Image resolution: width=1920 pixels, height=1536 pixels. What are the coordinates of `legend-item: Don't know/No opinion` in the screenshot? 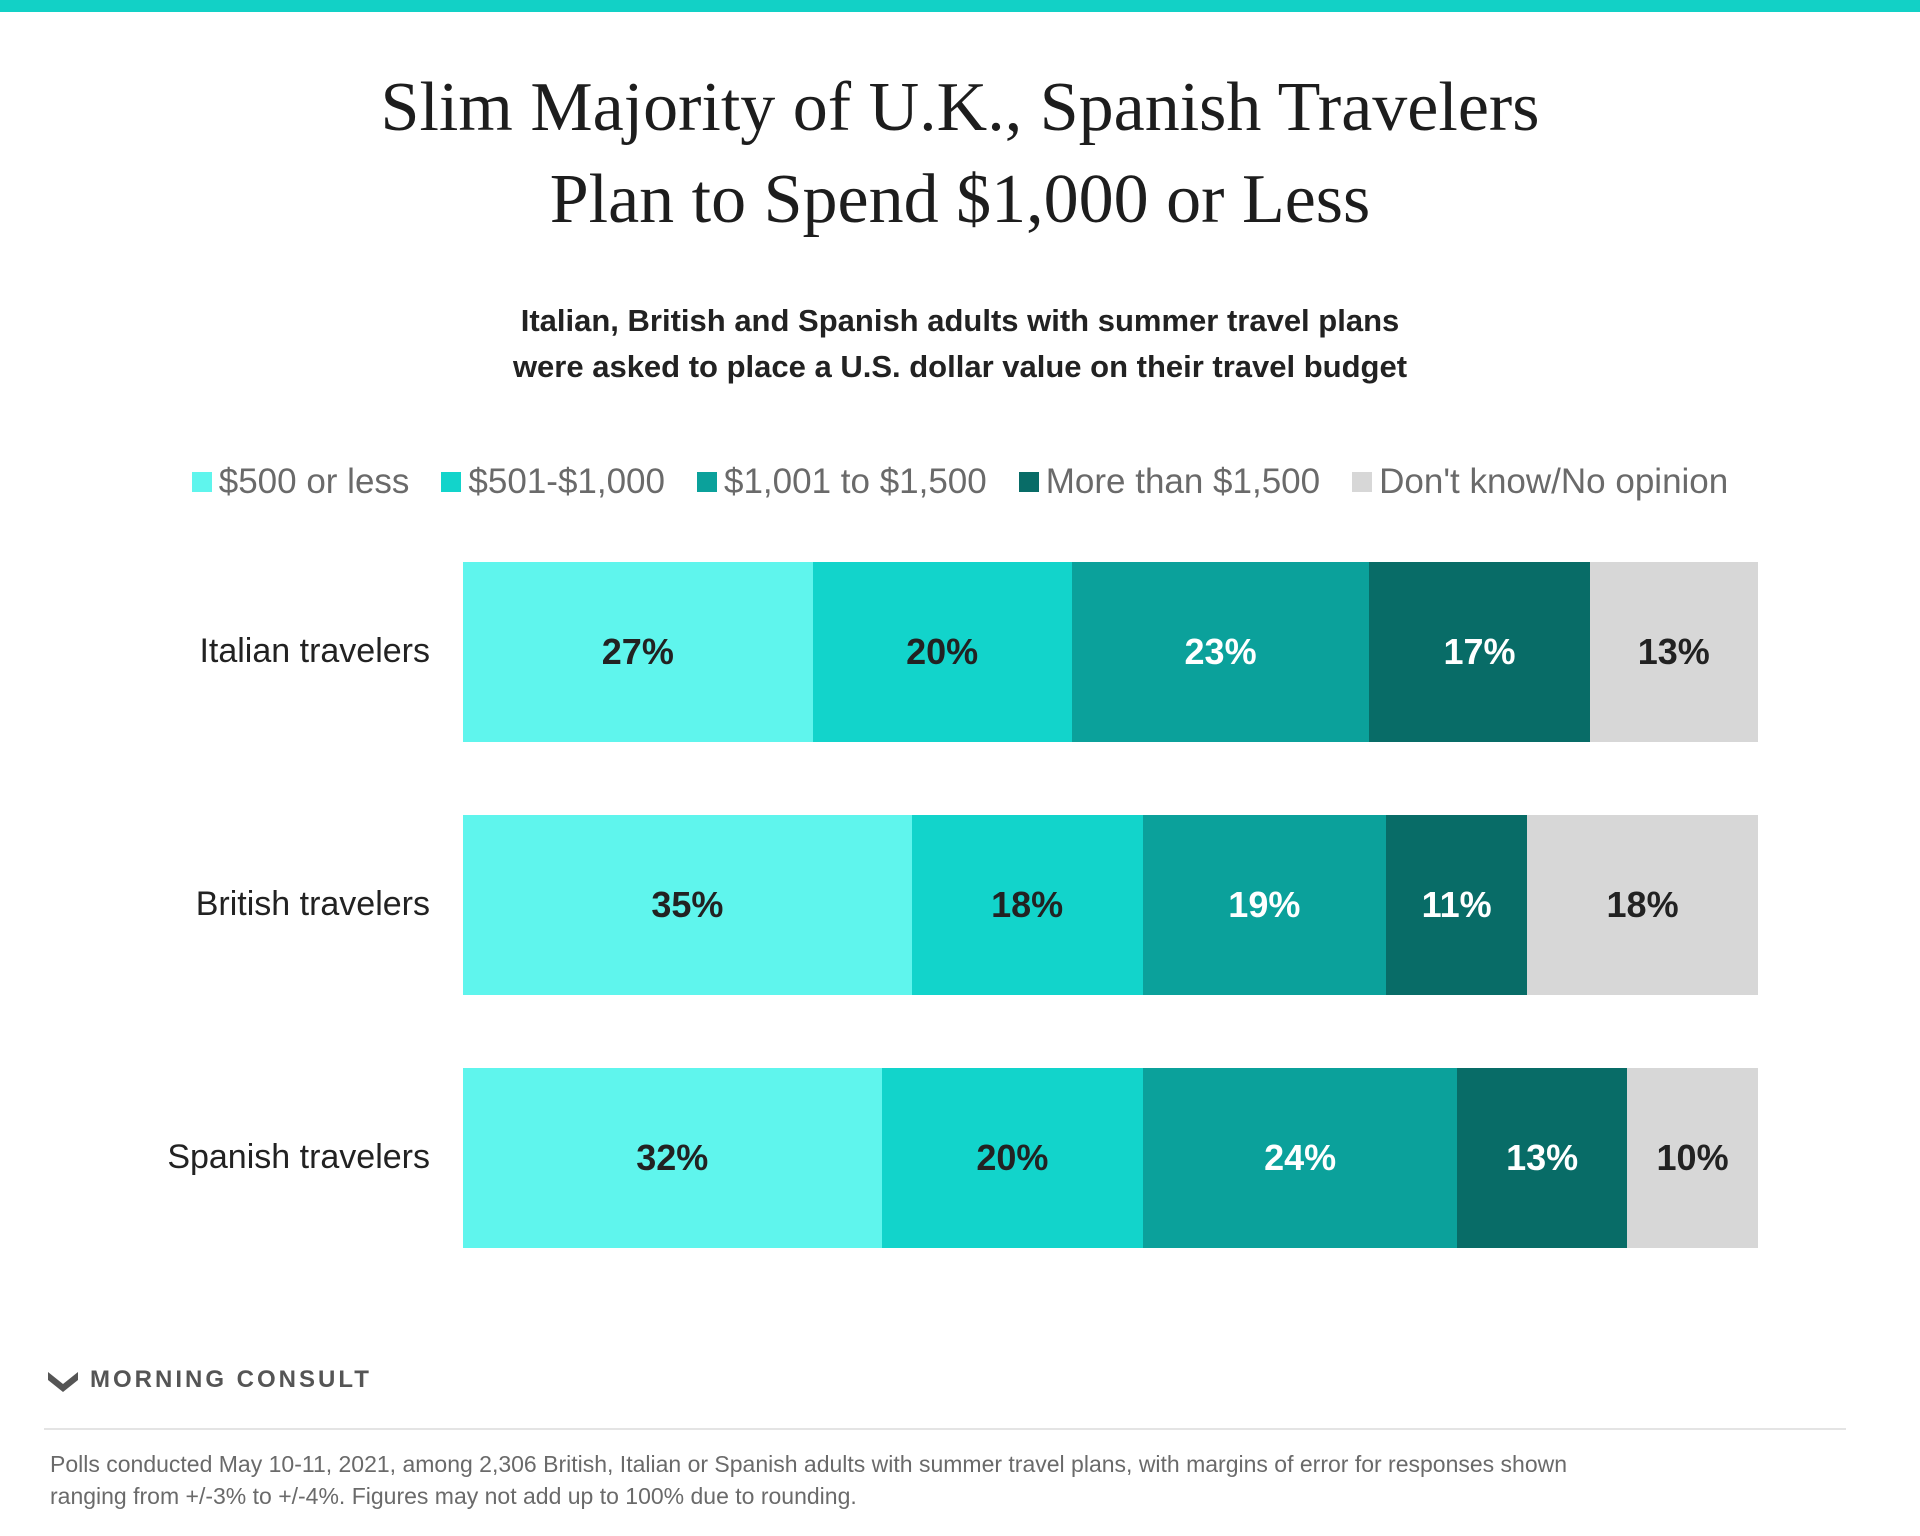 It's located at (1540, 482).